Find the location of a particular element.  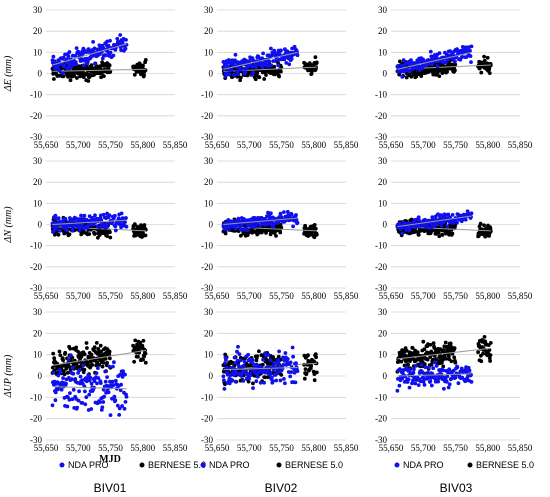

y-tick-label: -30 is located at coordinates (36, 440).